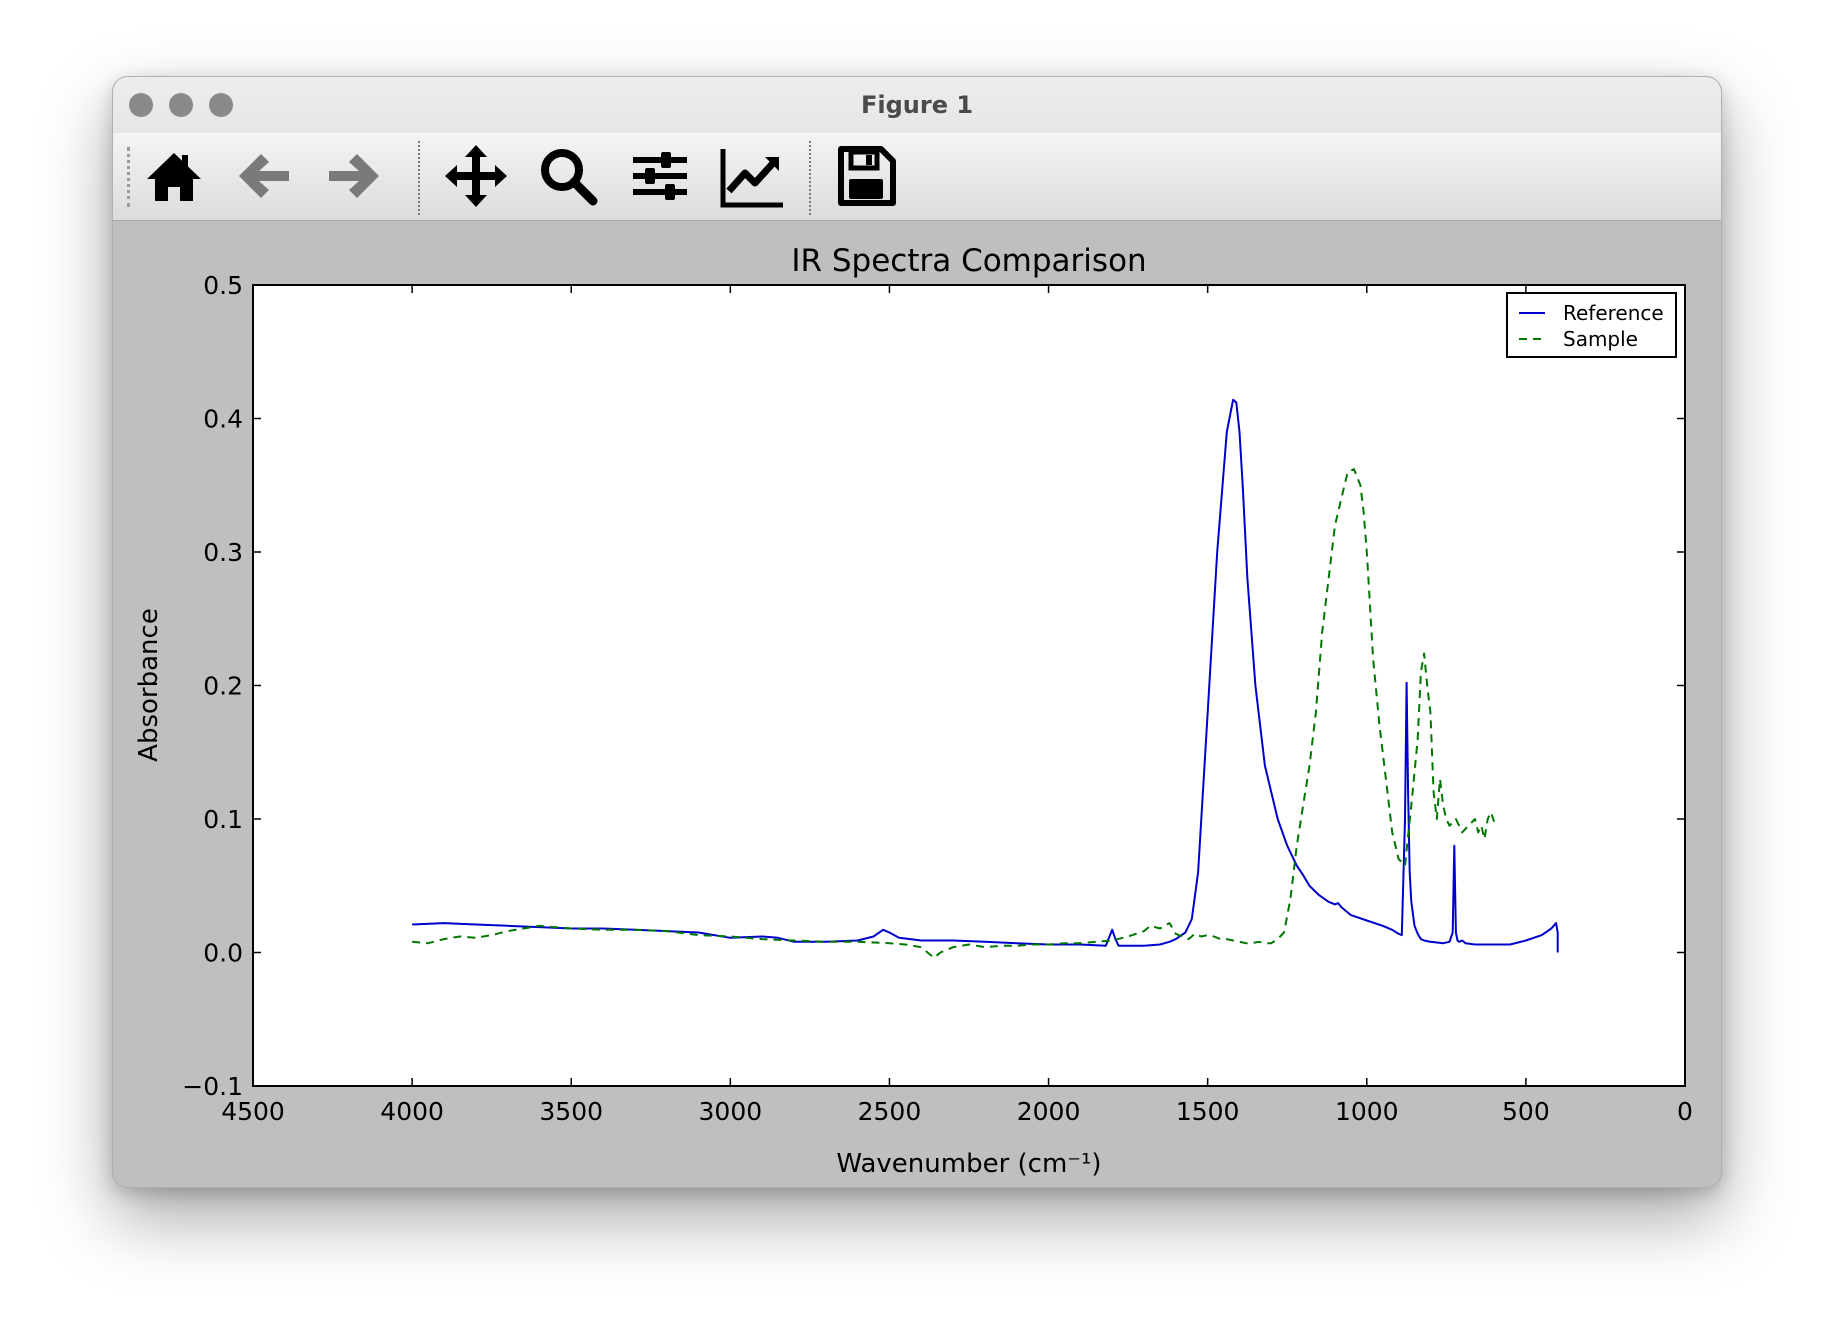  I want to click on magnifier-icon, so click(569, 177).